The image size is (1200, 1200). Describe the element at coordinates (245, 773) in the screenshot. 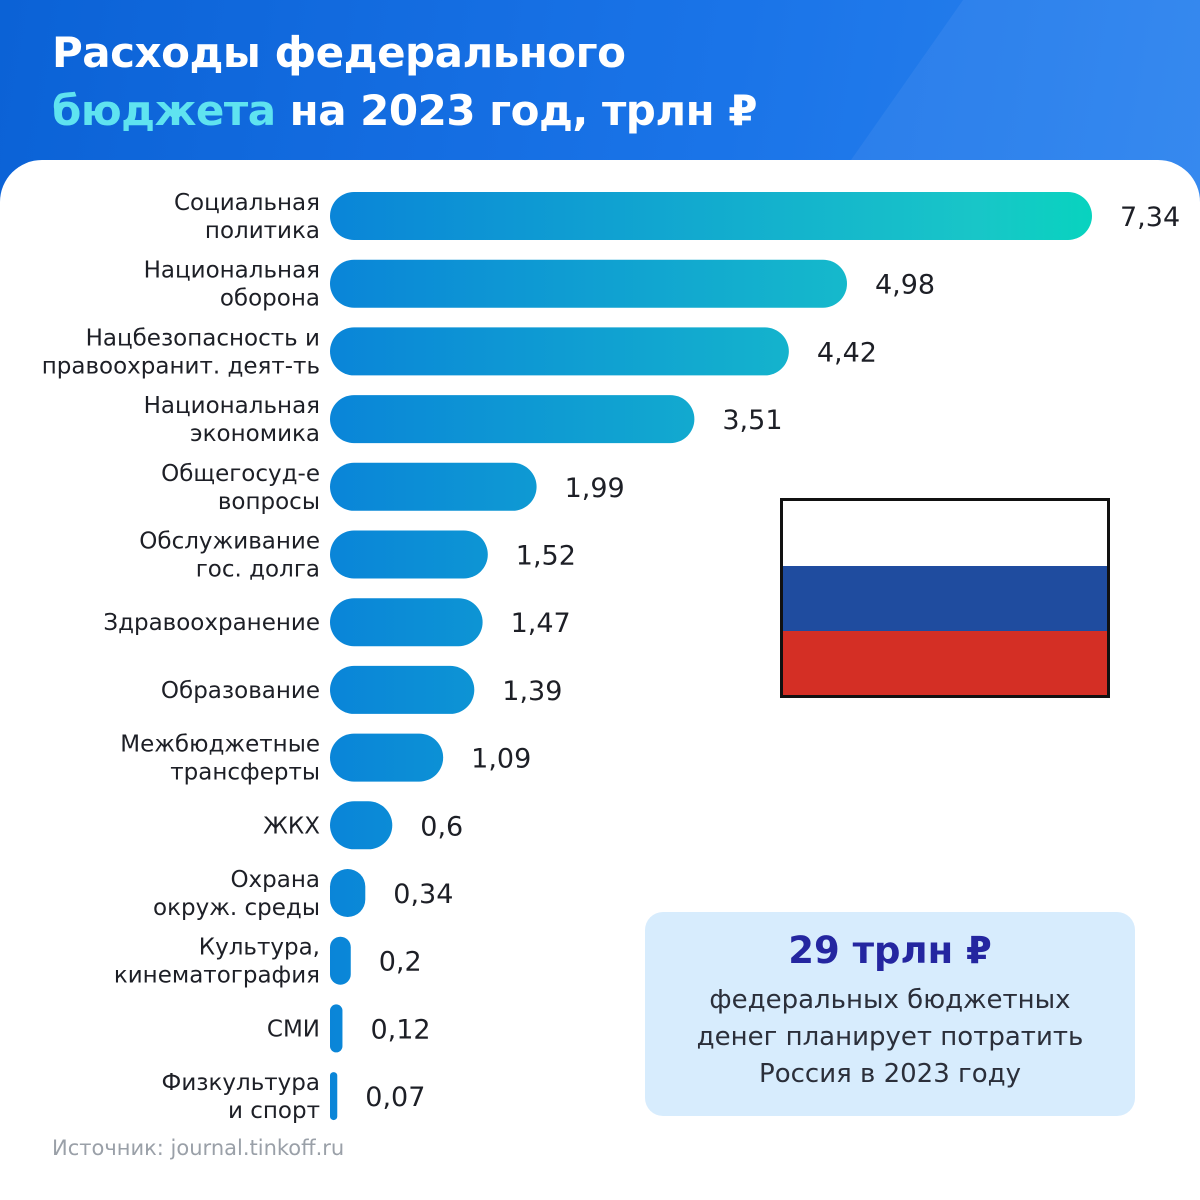

I see `category-label: трансферты` at that location.